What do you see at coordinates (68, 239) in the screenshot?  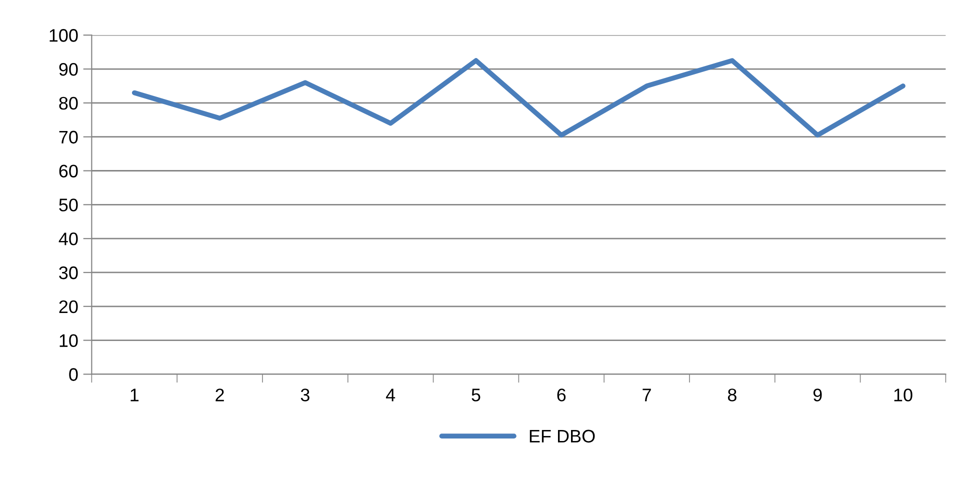 I see `y-tick-label: 40` at bounding box center [68, 239].